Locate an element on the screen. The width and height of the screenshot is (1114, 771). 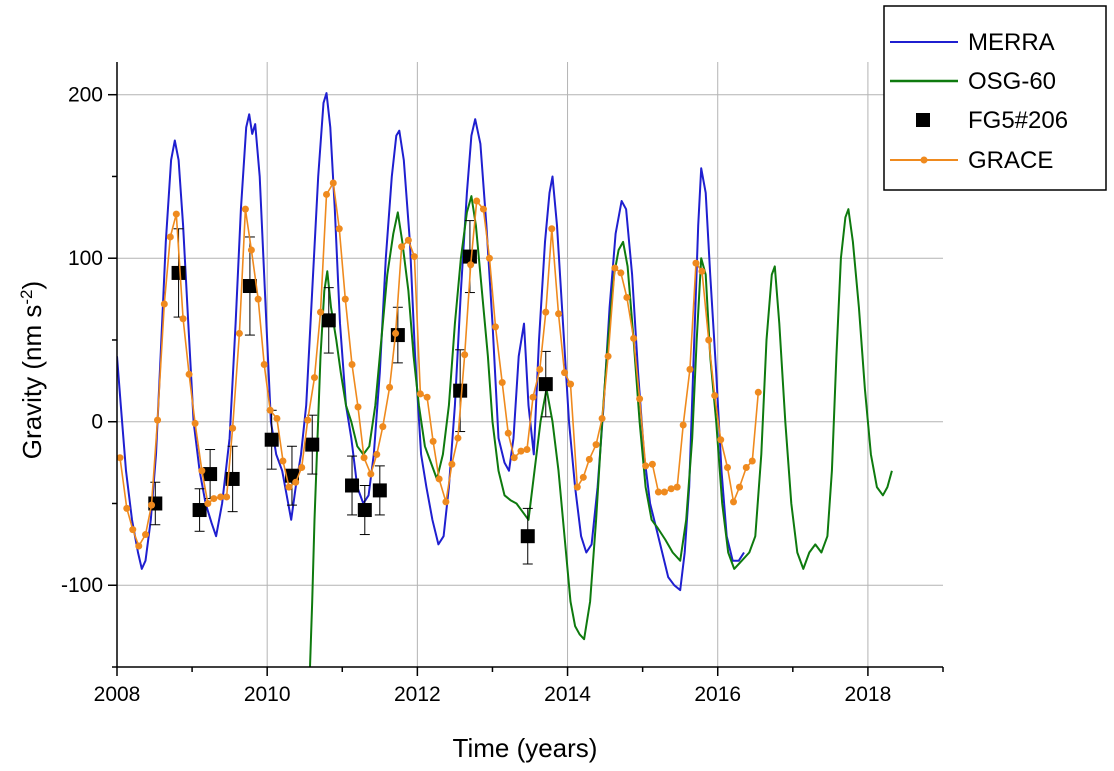
y-tick-label: 0 is located at coordinates (97, 422).